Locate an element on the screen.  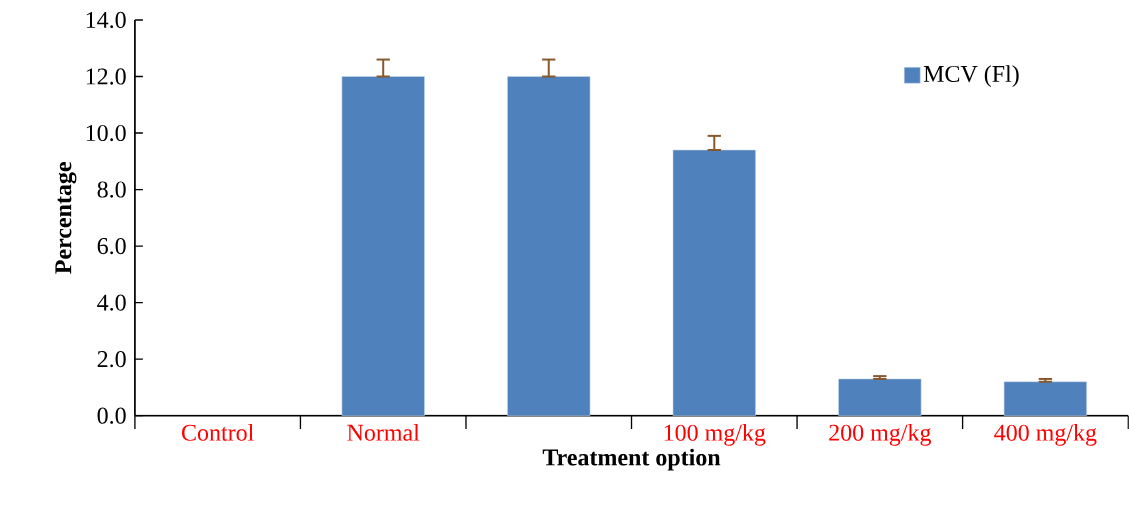
x-tick-label: 400 mg/kg is located at coordinates (1045, 435).